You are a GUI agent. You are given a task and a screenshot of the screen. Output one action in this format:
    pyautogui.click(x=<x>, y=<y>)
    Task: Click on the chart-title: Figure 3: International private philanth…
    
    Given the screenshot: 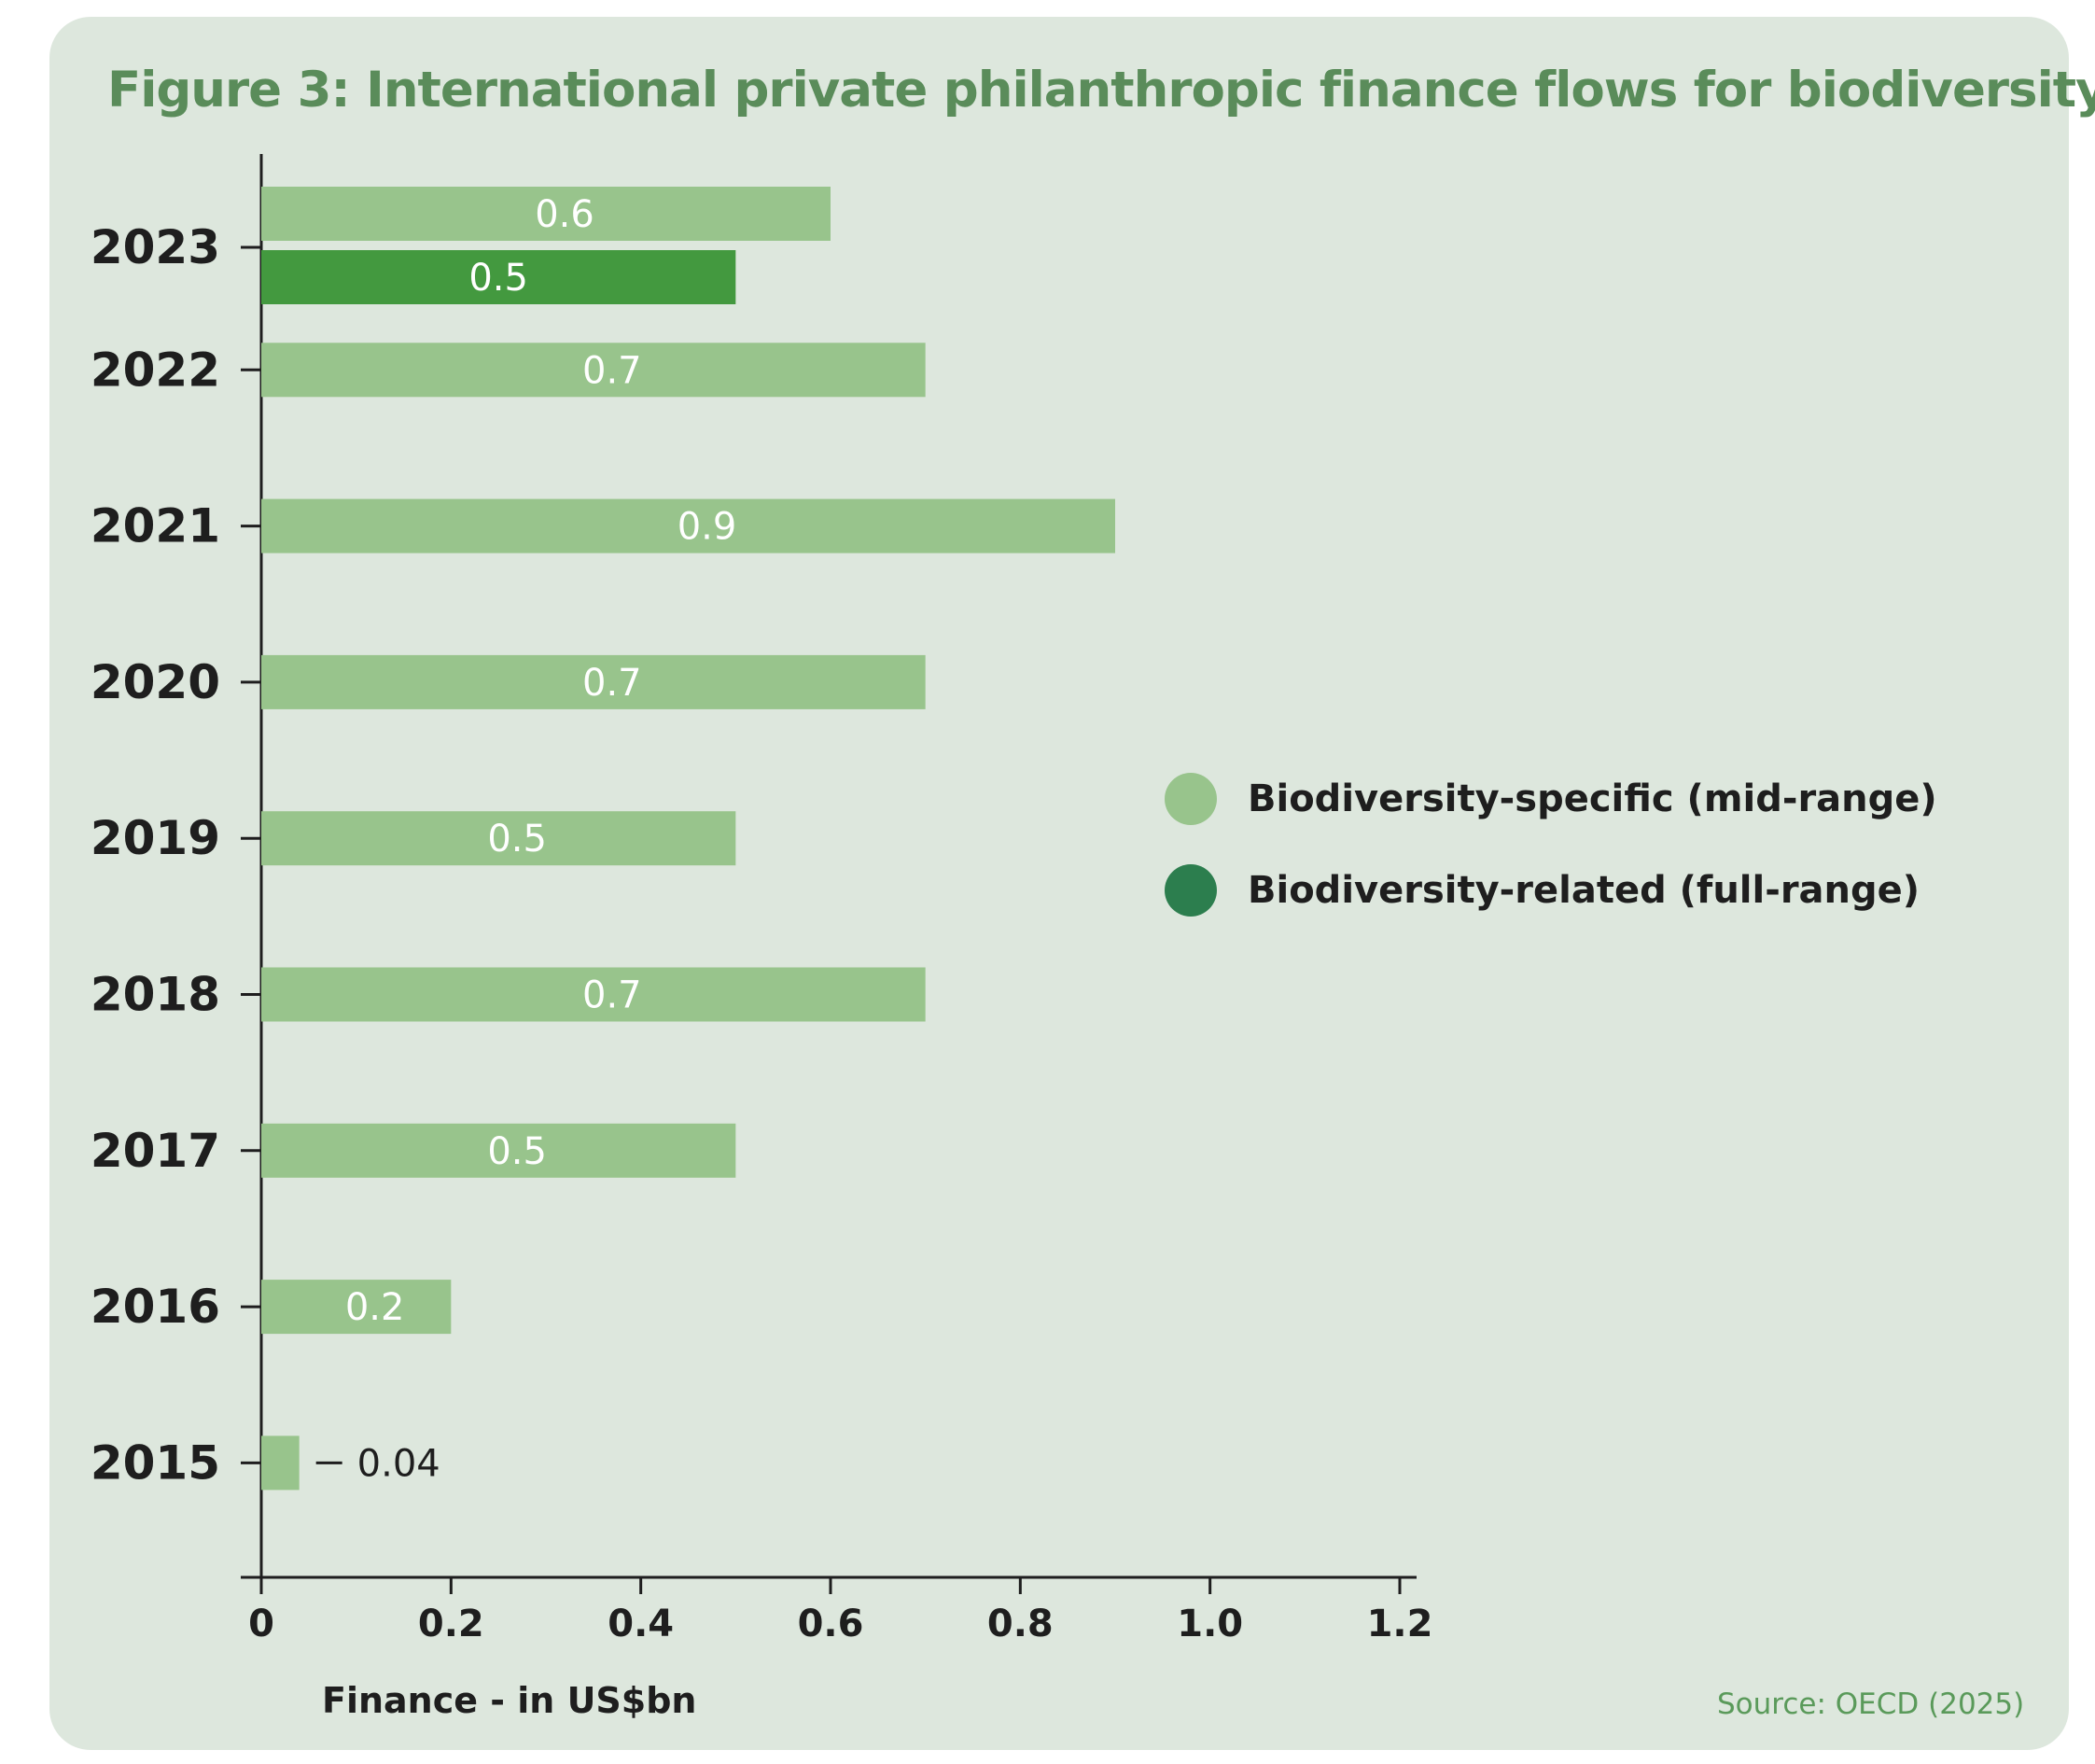 What is the action you would take?
    pyautogui.click(x=1101, y=90)
    